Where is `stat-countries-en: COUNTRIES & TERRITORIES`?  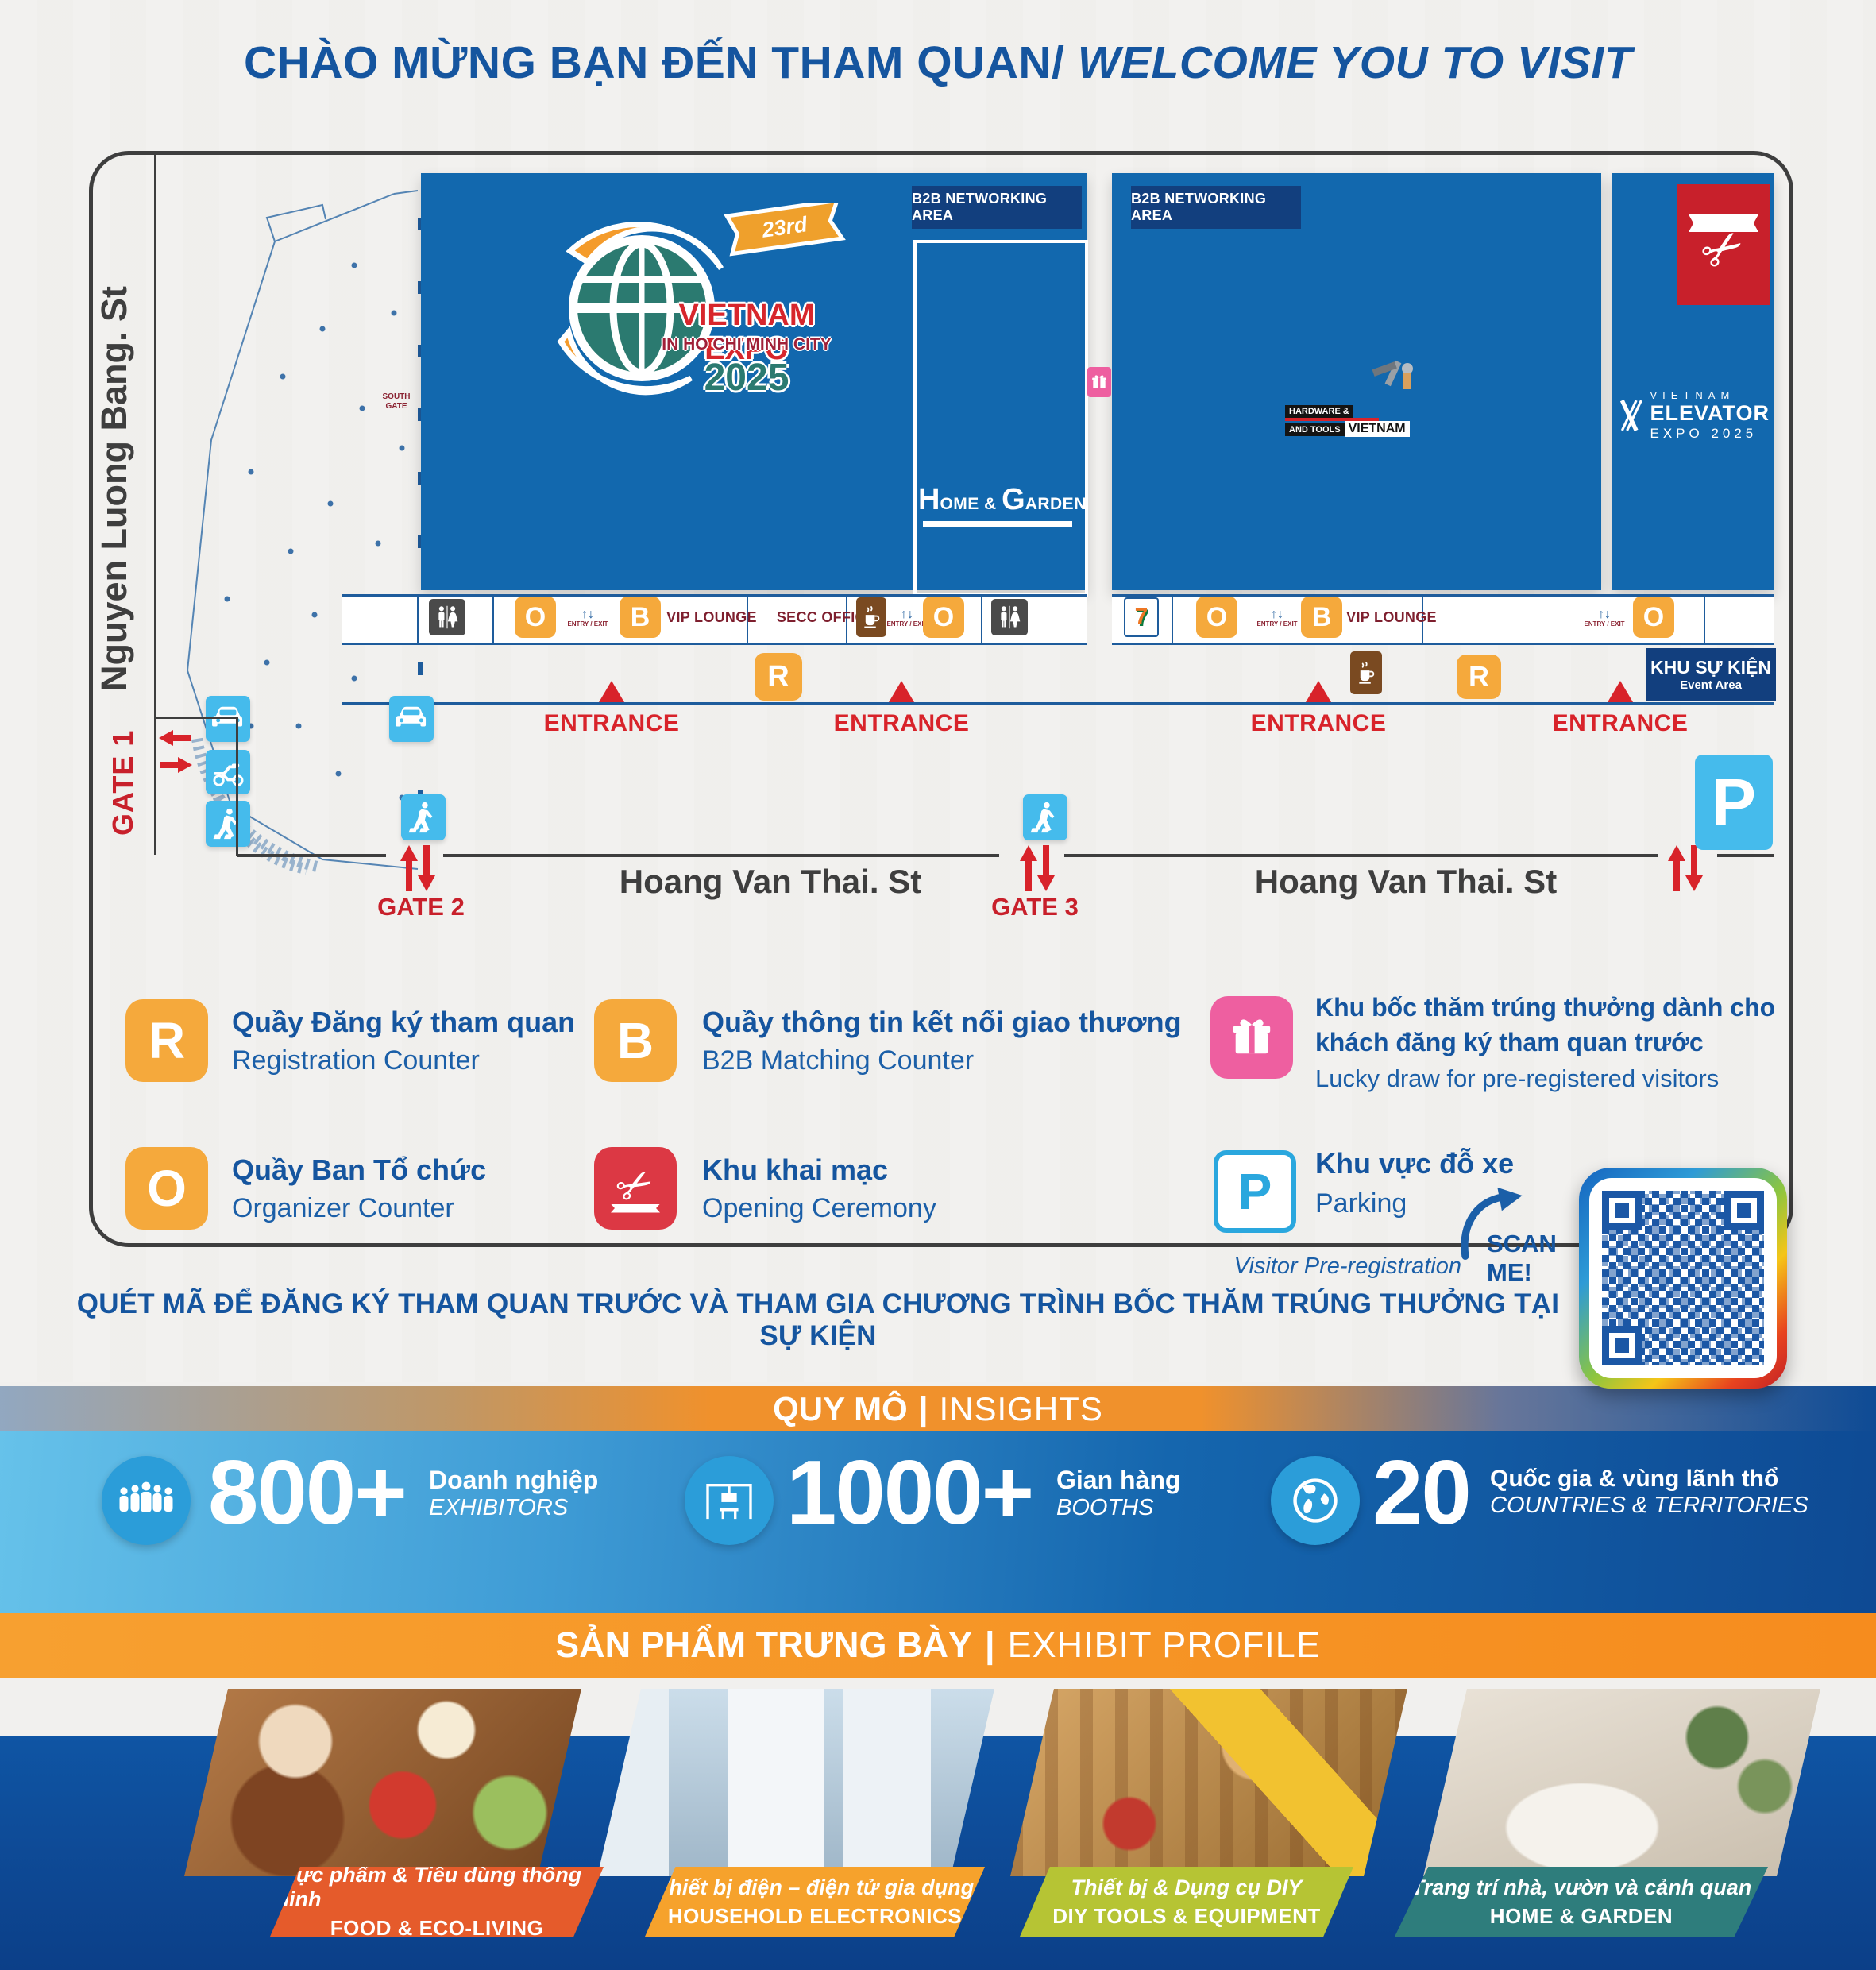
stat-countries-en: COUNTRIES & TERRITORIES is located at coordinates (1649, 1505).